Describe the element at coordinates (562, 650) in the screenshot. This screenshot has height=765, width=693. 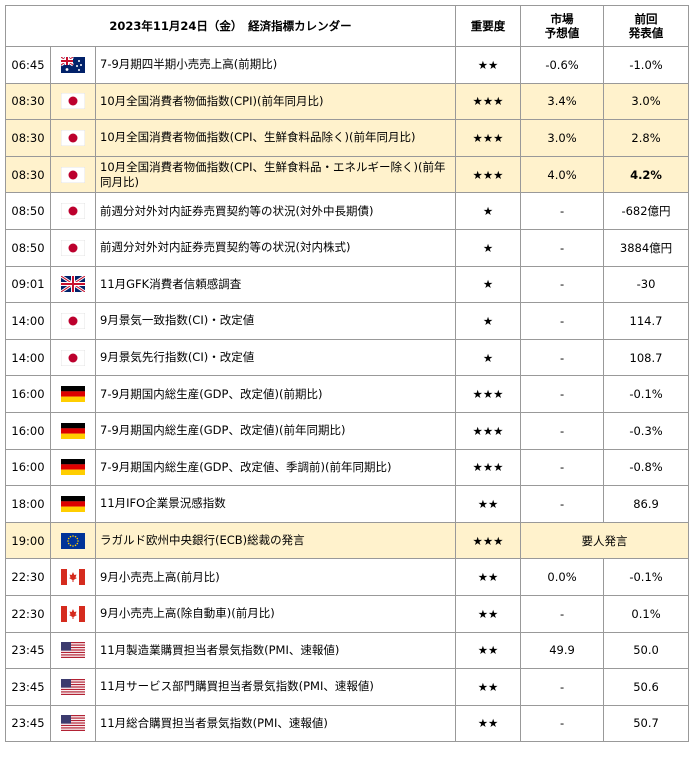
I see `forecast: 49.9` at that location.